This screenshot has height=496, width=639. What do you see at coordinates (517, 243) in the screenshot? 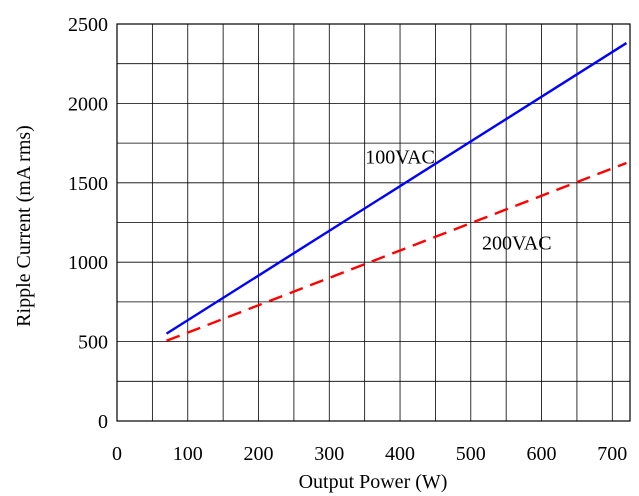
I see `series-label-200vac: 200VAC` at bounding box center [517, 243].